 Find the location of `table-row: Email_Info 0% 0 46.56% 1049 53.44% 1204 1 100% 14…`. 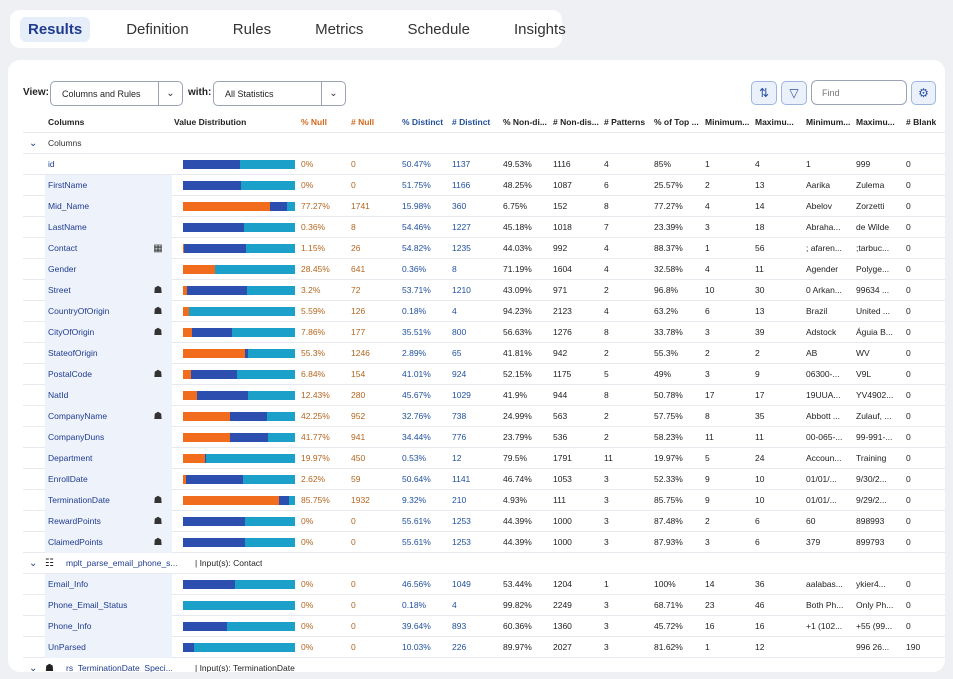

table-row: Email_Info 0% 0 46.56% 1049 53.44% 1204 1 100% 14… is located at coordinates (484, 584).